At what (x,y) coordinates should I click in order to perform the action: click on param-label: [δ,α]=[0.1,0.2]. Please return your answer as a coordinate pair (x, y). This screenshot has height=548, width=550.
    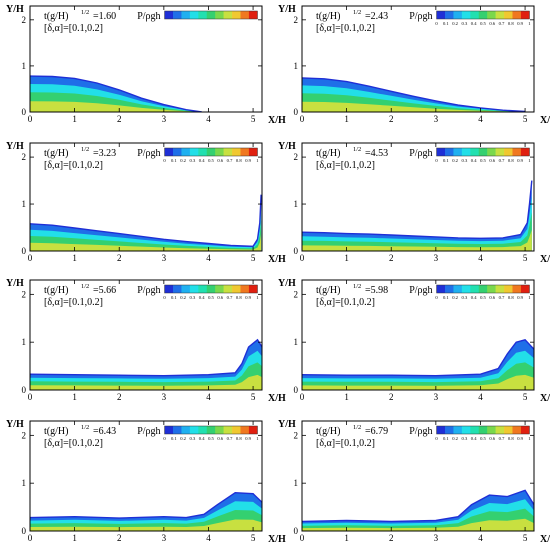
    Looking at the image, I should click on (345, 165).